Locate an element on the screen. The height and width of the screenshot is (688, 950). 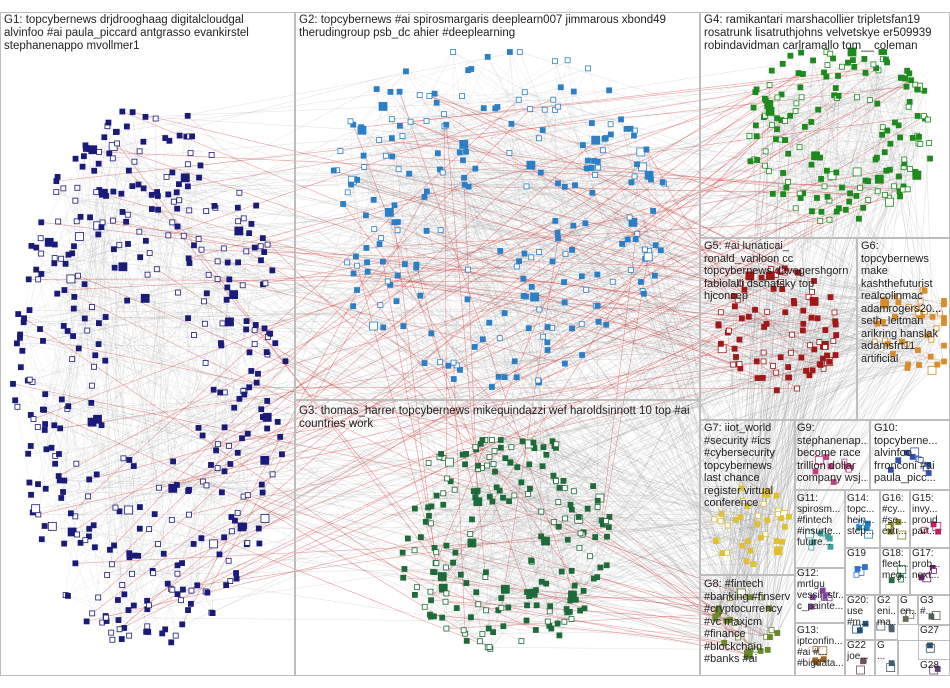
node-g2x2 is located at coordinates (905, 619).